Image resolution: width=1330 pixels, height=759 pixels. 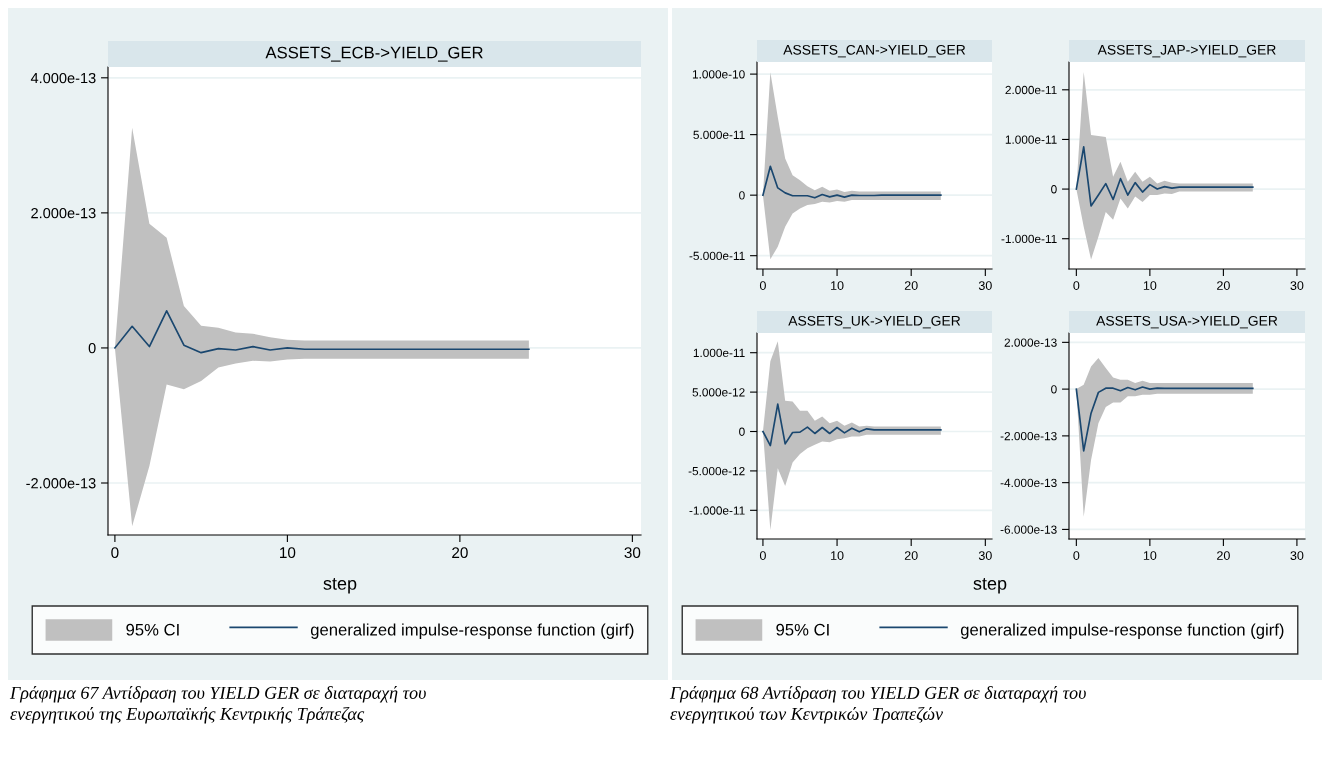 What do you see at coordinates (874, 51) in the screenshot?
I see `chart-title: ASSETS_CAN->YIELD_GER` at bounding box center [874, 51].